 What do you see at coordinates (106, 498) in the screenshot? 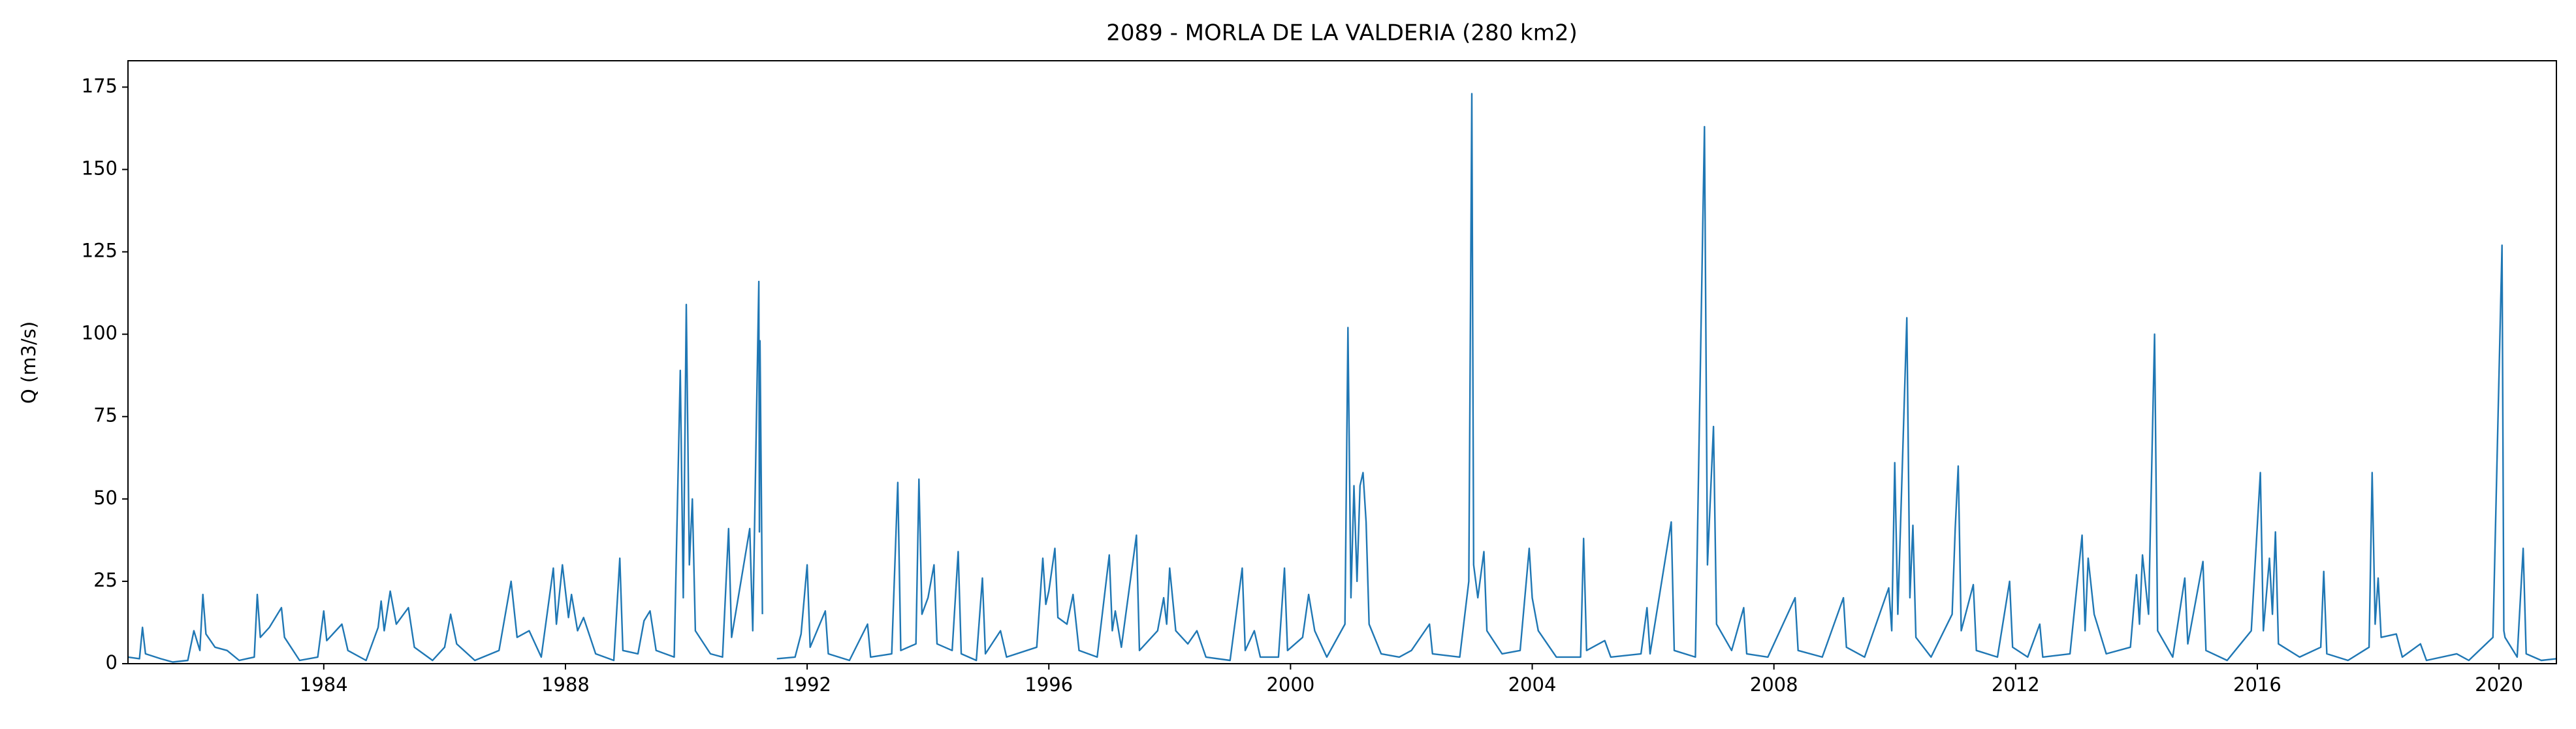
I see `y-tick-label: 50` at bounding box center [106, 498].